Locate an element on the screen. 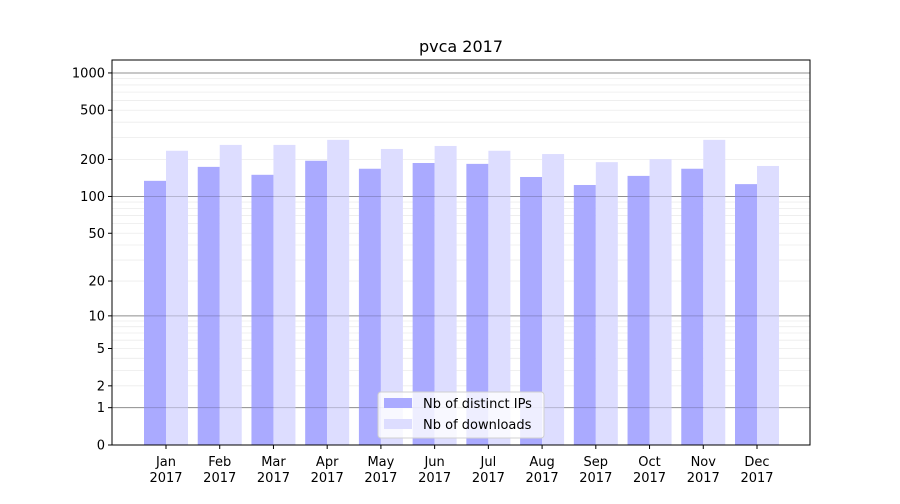 Image resolution: width=900 pixels, height=504 pixels. x-tick-label: Dec 2017 is located at coordinates (756, 470).